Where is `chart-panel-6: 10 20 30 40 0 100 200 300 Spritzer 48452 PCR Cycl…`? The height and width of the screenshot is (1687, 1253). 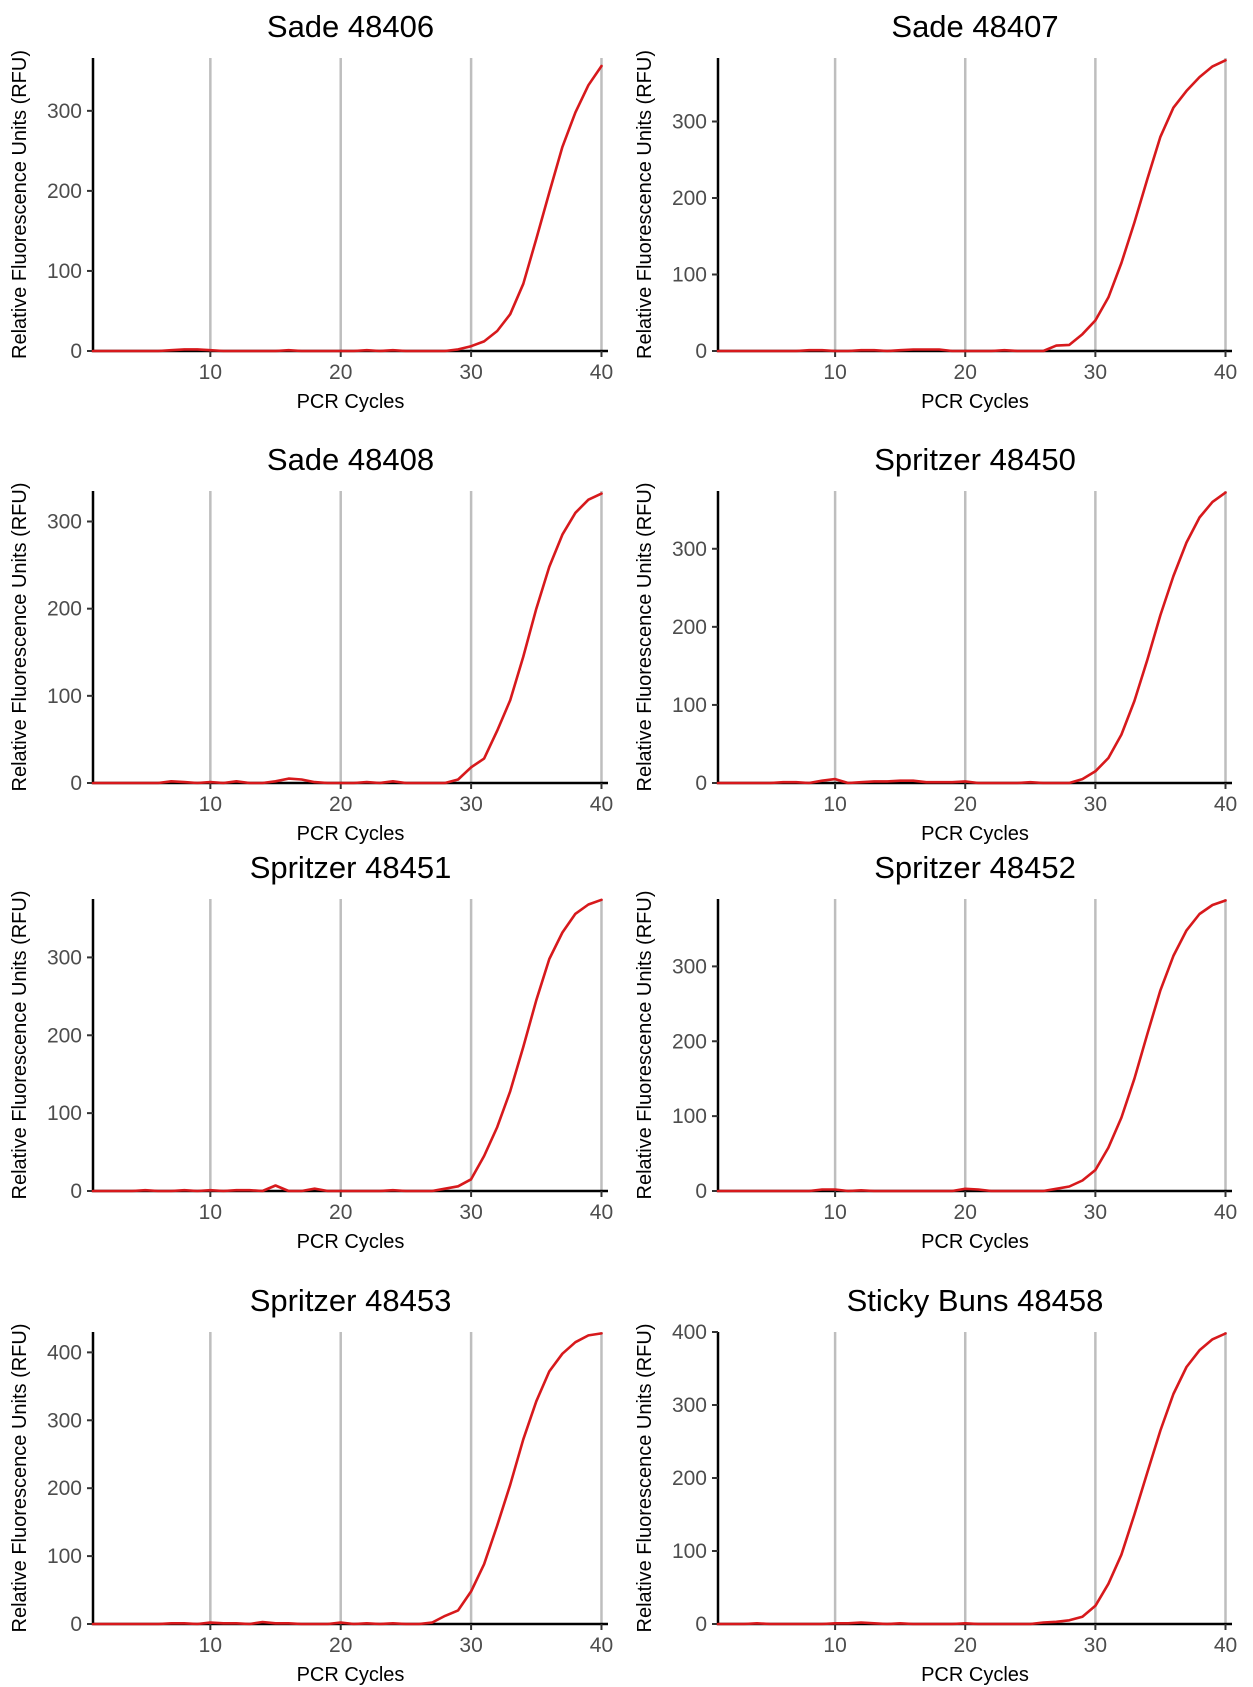 chart-panel-6: 10 20 30 40 0 100 200 300 Spritzer 48452 PCR Cycl… is located at coordinates (935, 1051).